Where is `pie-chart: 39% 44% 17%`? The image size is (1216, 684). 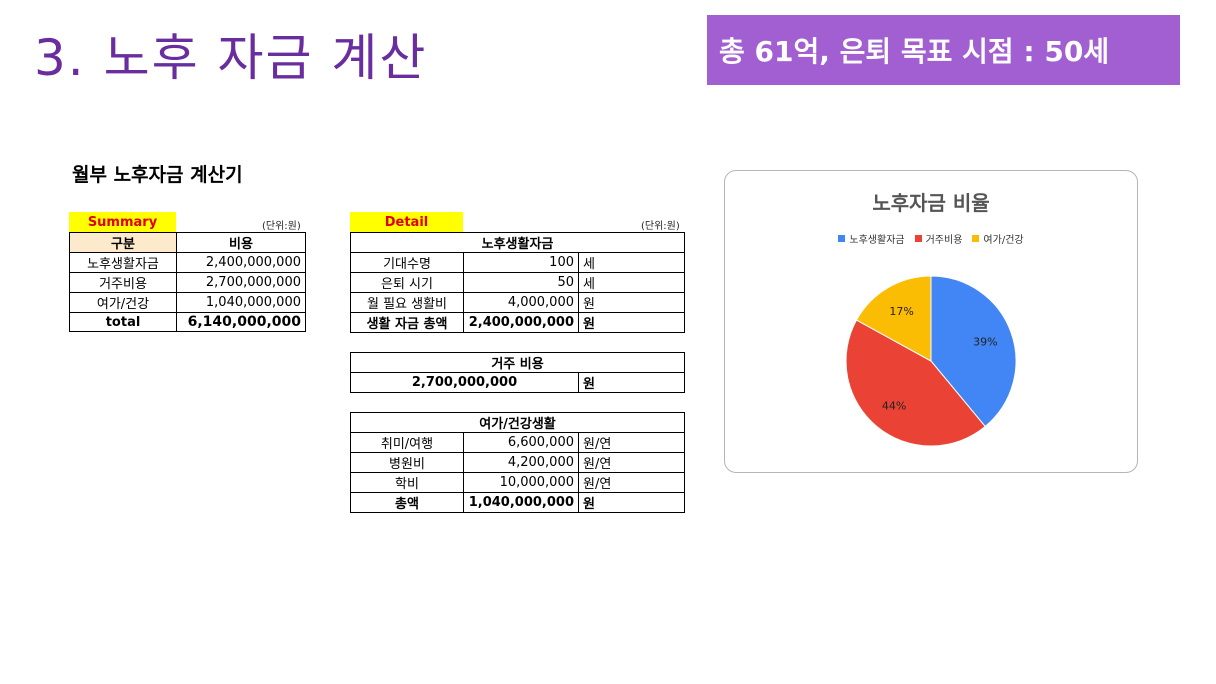
pie-chart: 39% 44% 17% is located at coordinates (931, 361).